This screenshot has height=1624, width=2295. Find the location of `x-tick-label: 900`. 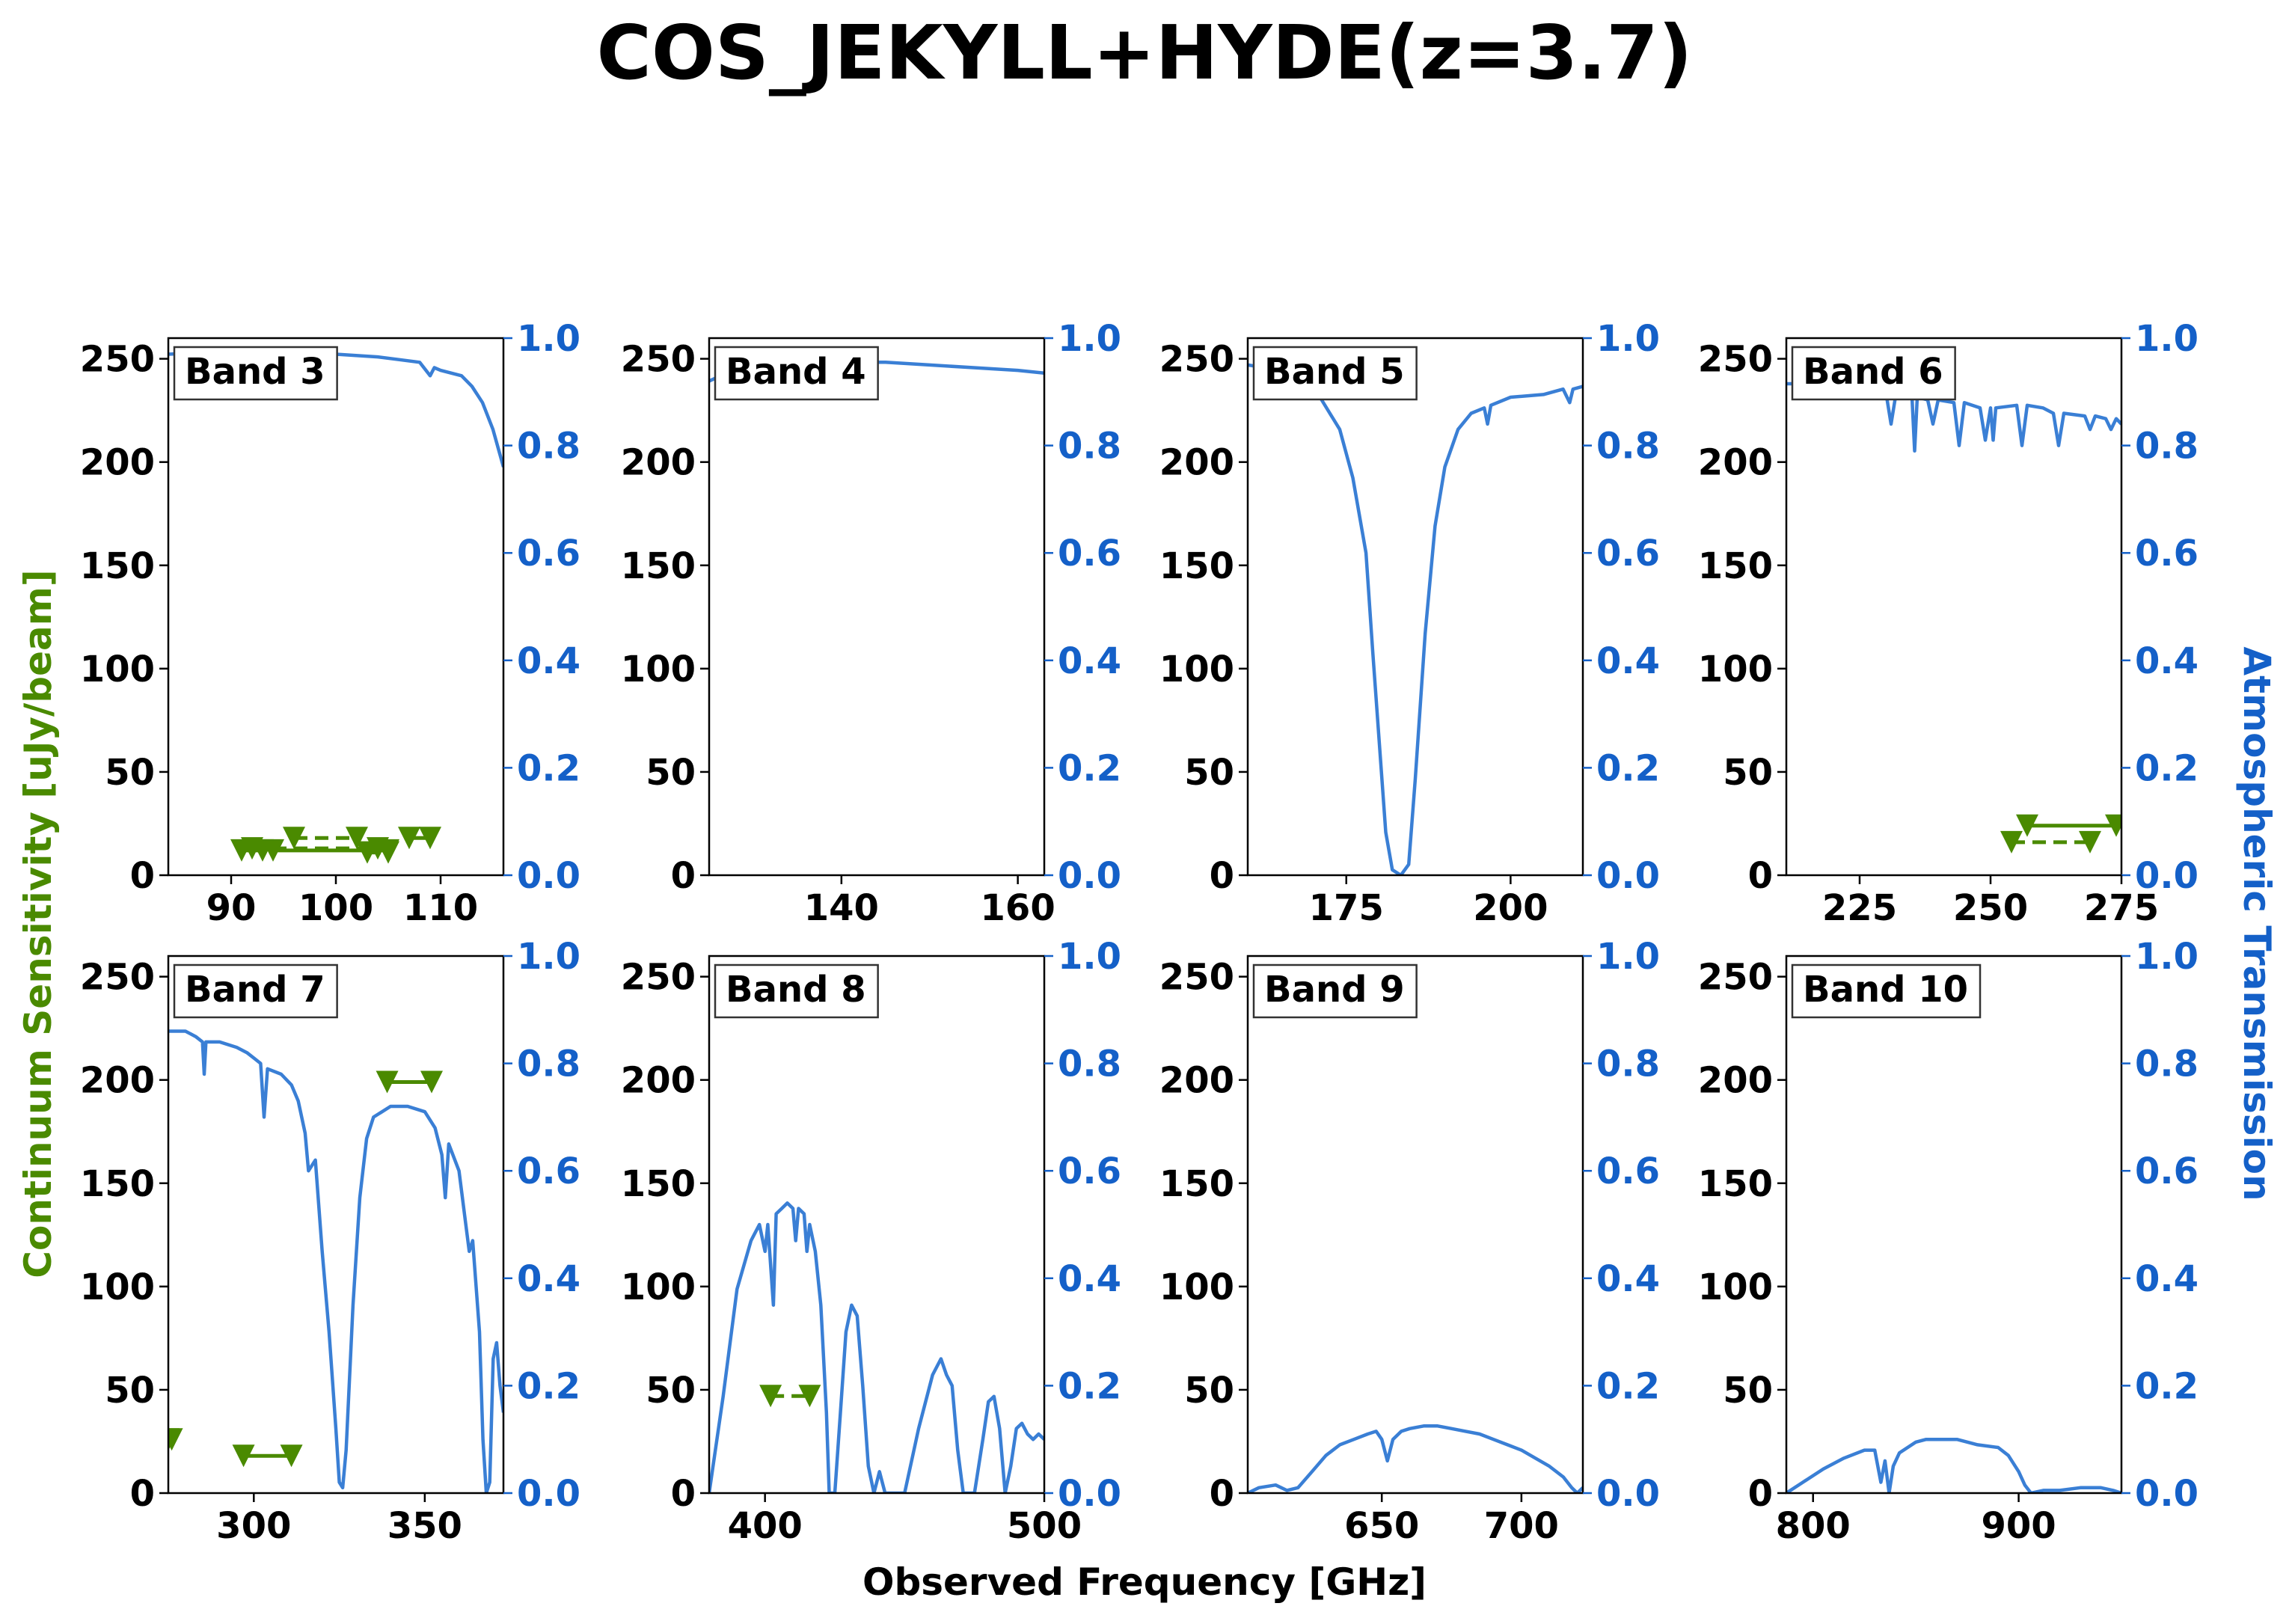

x-tick-label: 900 is located at coordinates (2019, 1526).